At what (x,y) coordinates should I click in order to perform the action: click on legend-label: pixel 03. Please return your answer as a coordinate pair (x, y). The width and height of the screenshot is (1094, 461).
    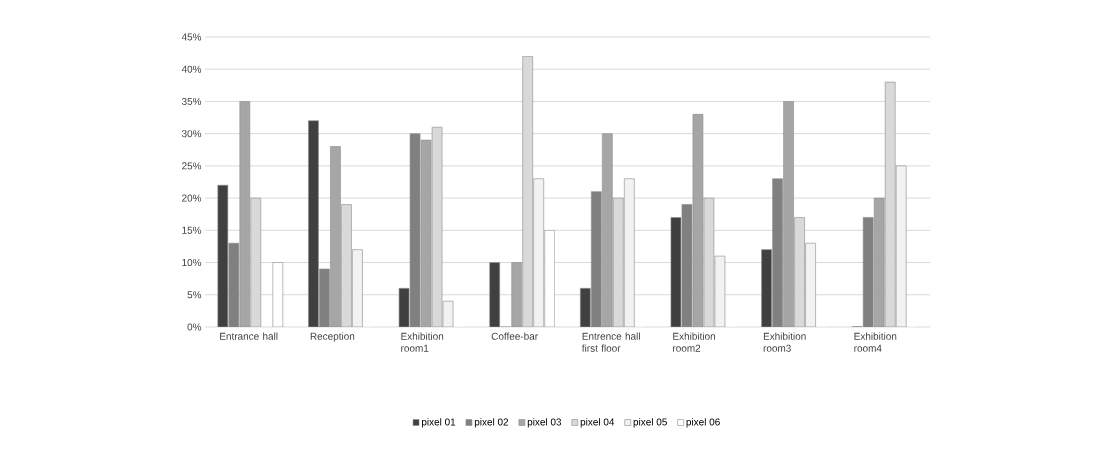
    Looking at the image, I should click on (544, 423).